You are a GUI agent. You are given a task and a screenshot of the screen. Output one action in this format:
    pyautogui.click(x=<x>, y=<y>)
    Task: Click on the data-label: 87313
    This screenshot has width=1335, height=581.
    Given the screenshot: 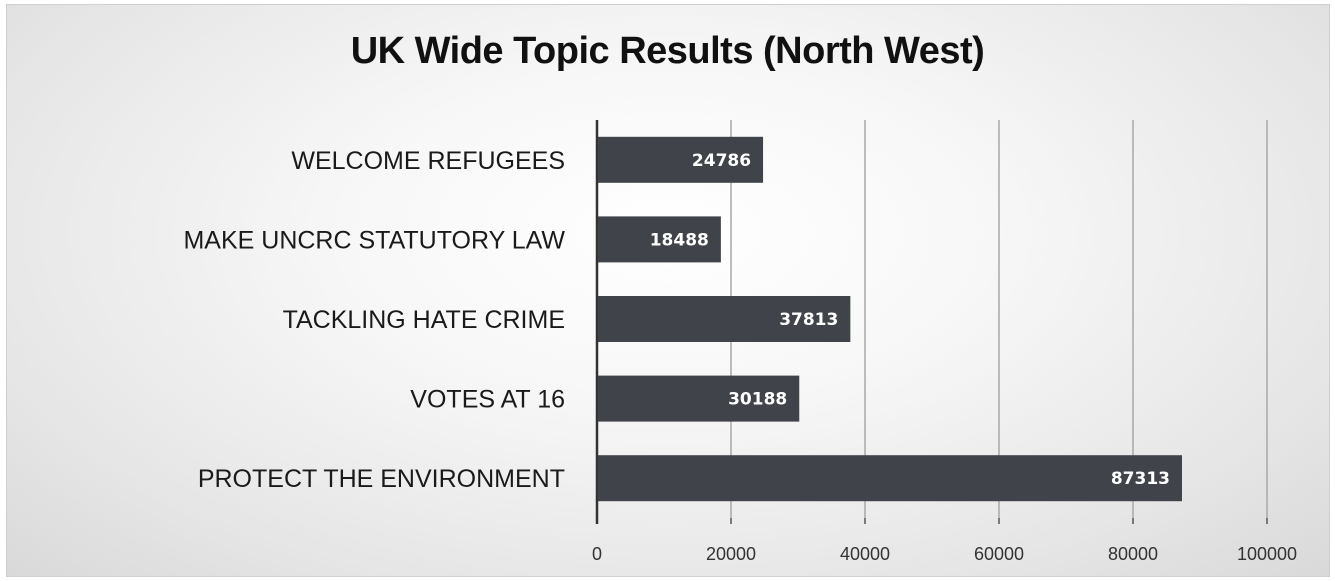 What is the action you would take?
    pyautogui.click(x=1140, y=479)
    